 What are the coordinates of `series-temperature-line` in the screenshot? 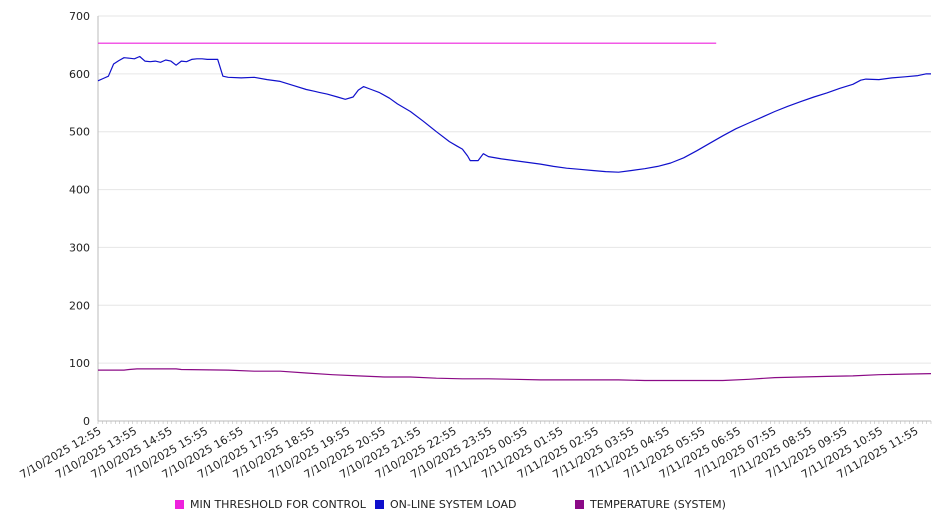 It's located at (515, 375).